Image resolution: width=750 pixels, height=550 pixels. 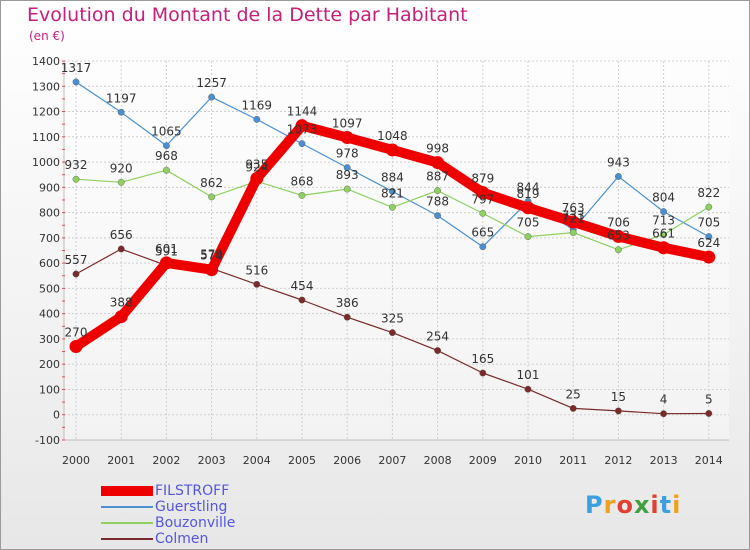 What do you see at coordinates (76, 260) in the screenshot?
I see `data-label-colmen: 557` at bounding box center [76, 260].